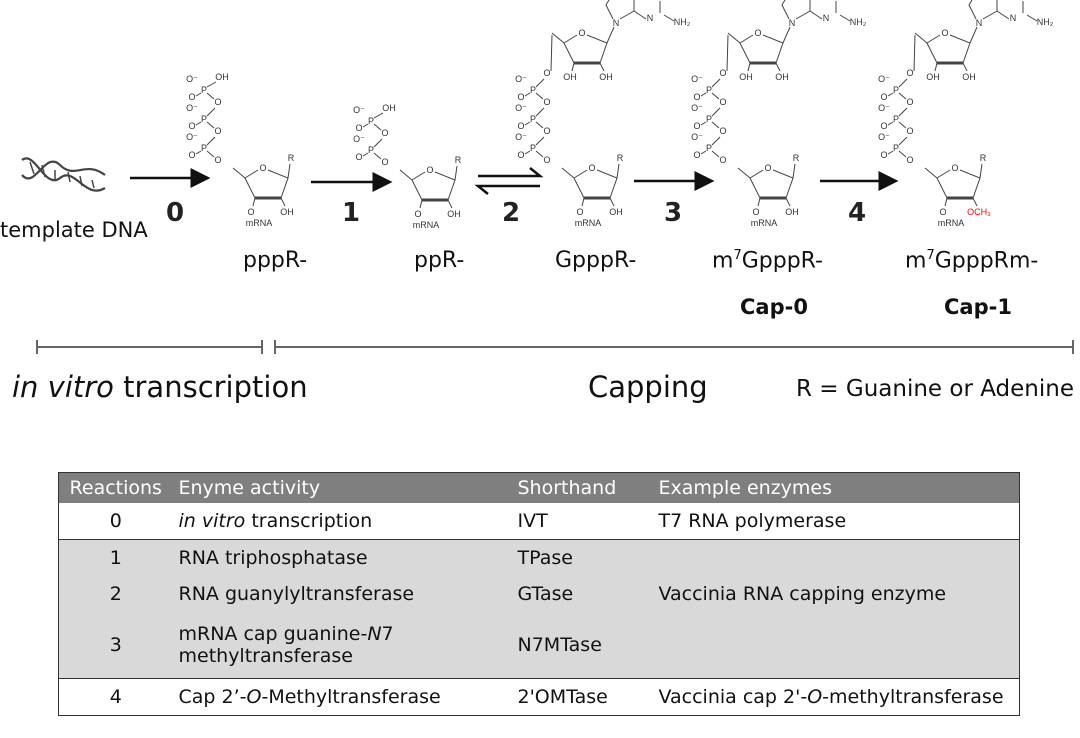 This screenshot has height=738, width=1080. Describe the element at coordinates (971, 260) in the screenshot. I see `compound-label-m7GpppRm: m7GpppRm-` at that location.